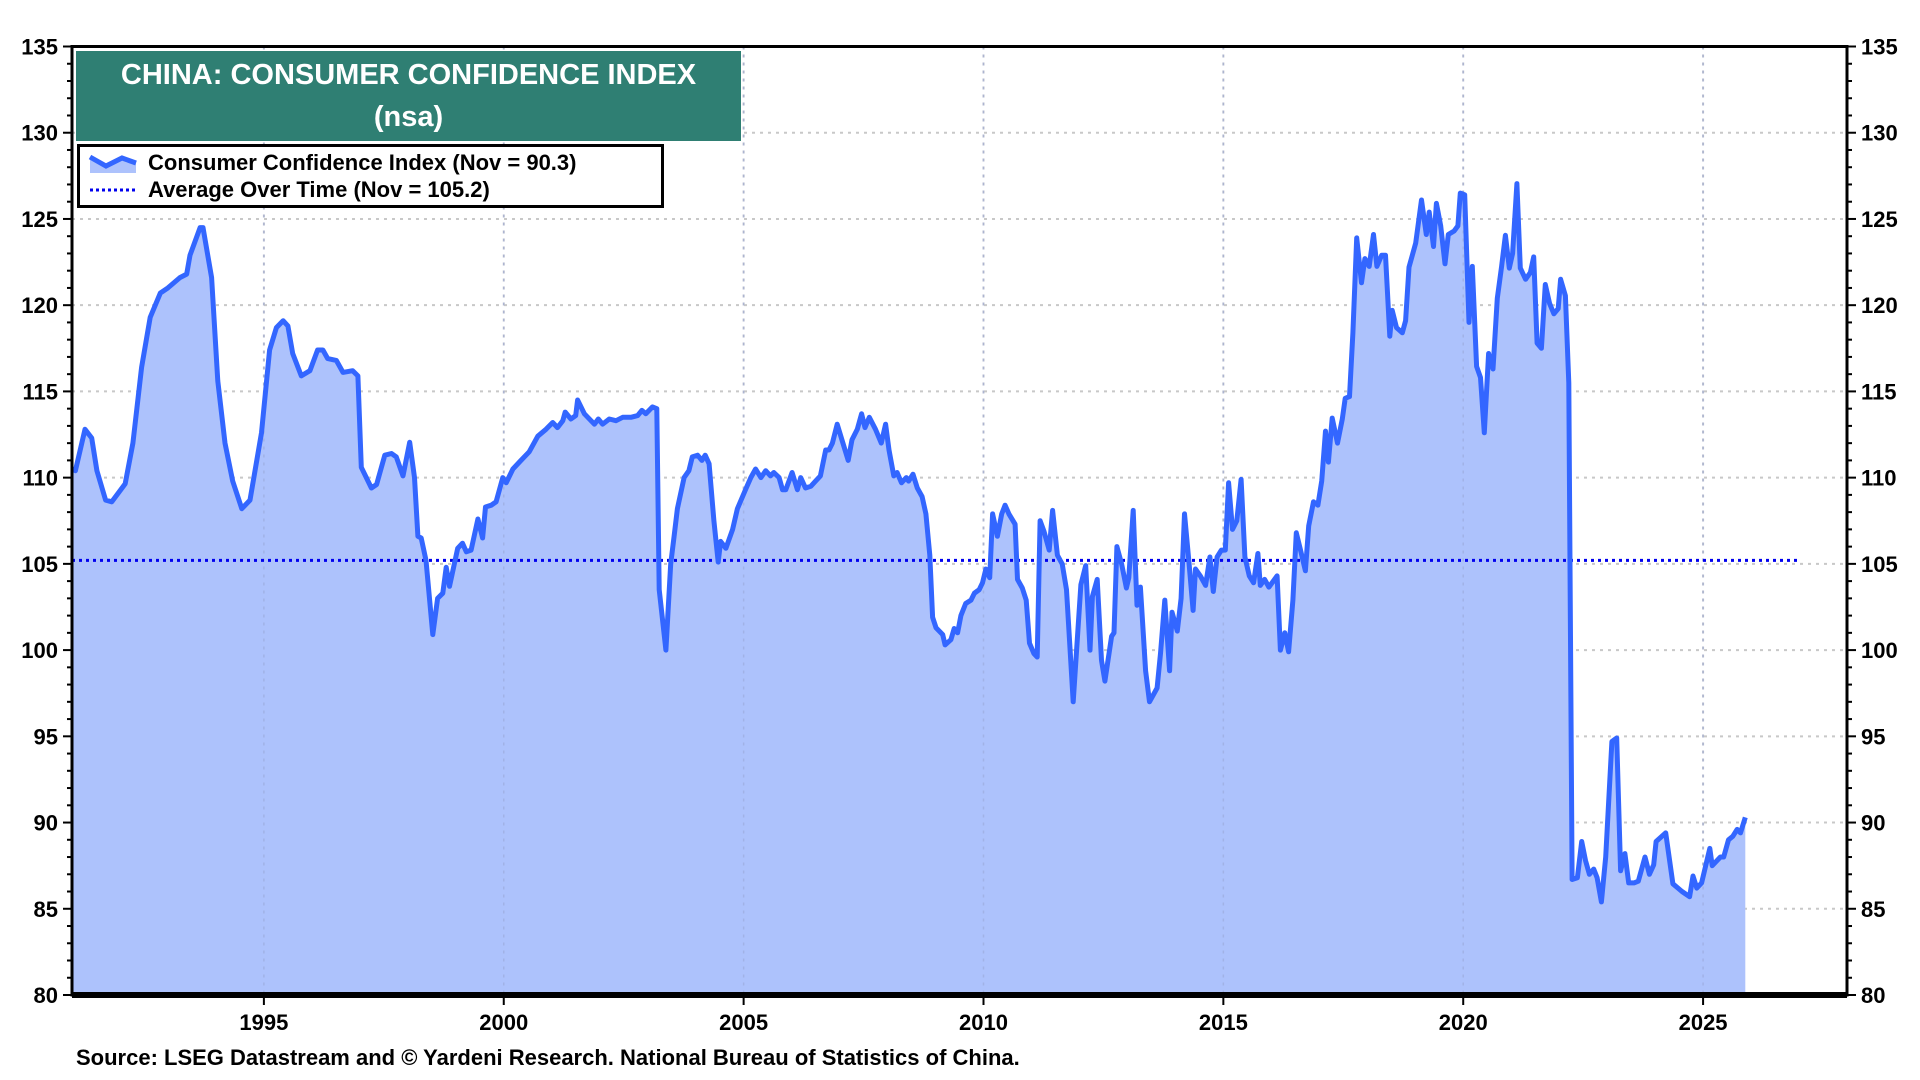 The width and height of the screenshot is (1920, 1080). Describe the element at coordinates (46, 736) in the screenshot. I see `y-tick-label-left: 95` at that location.